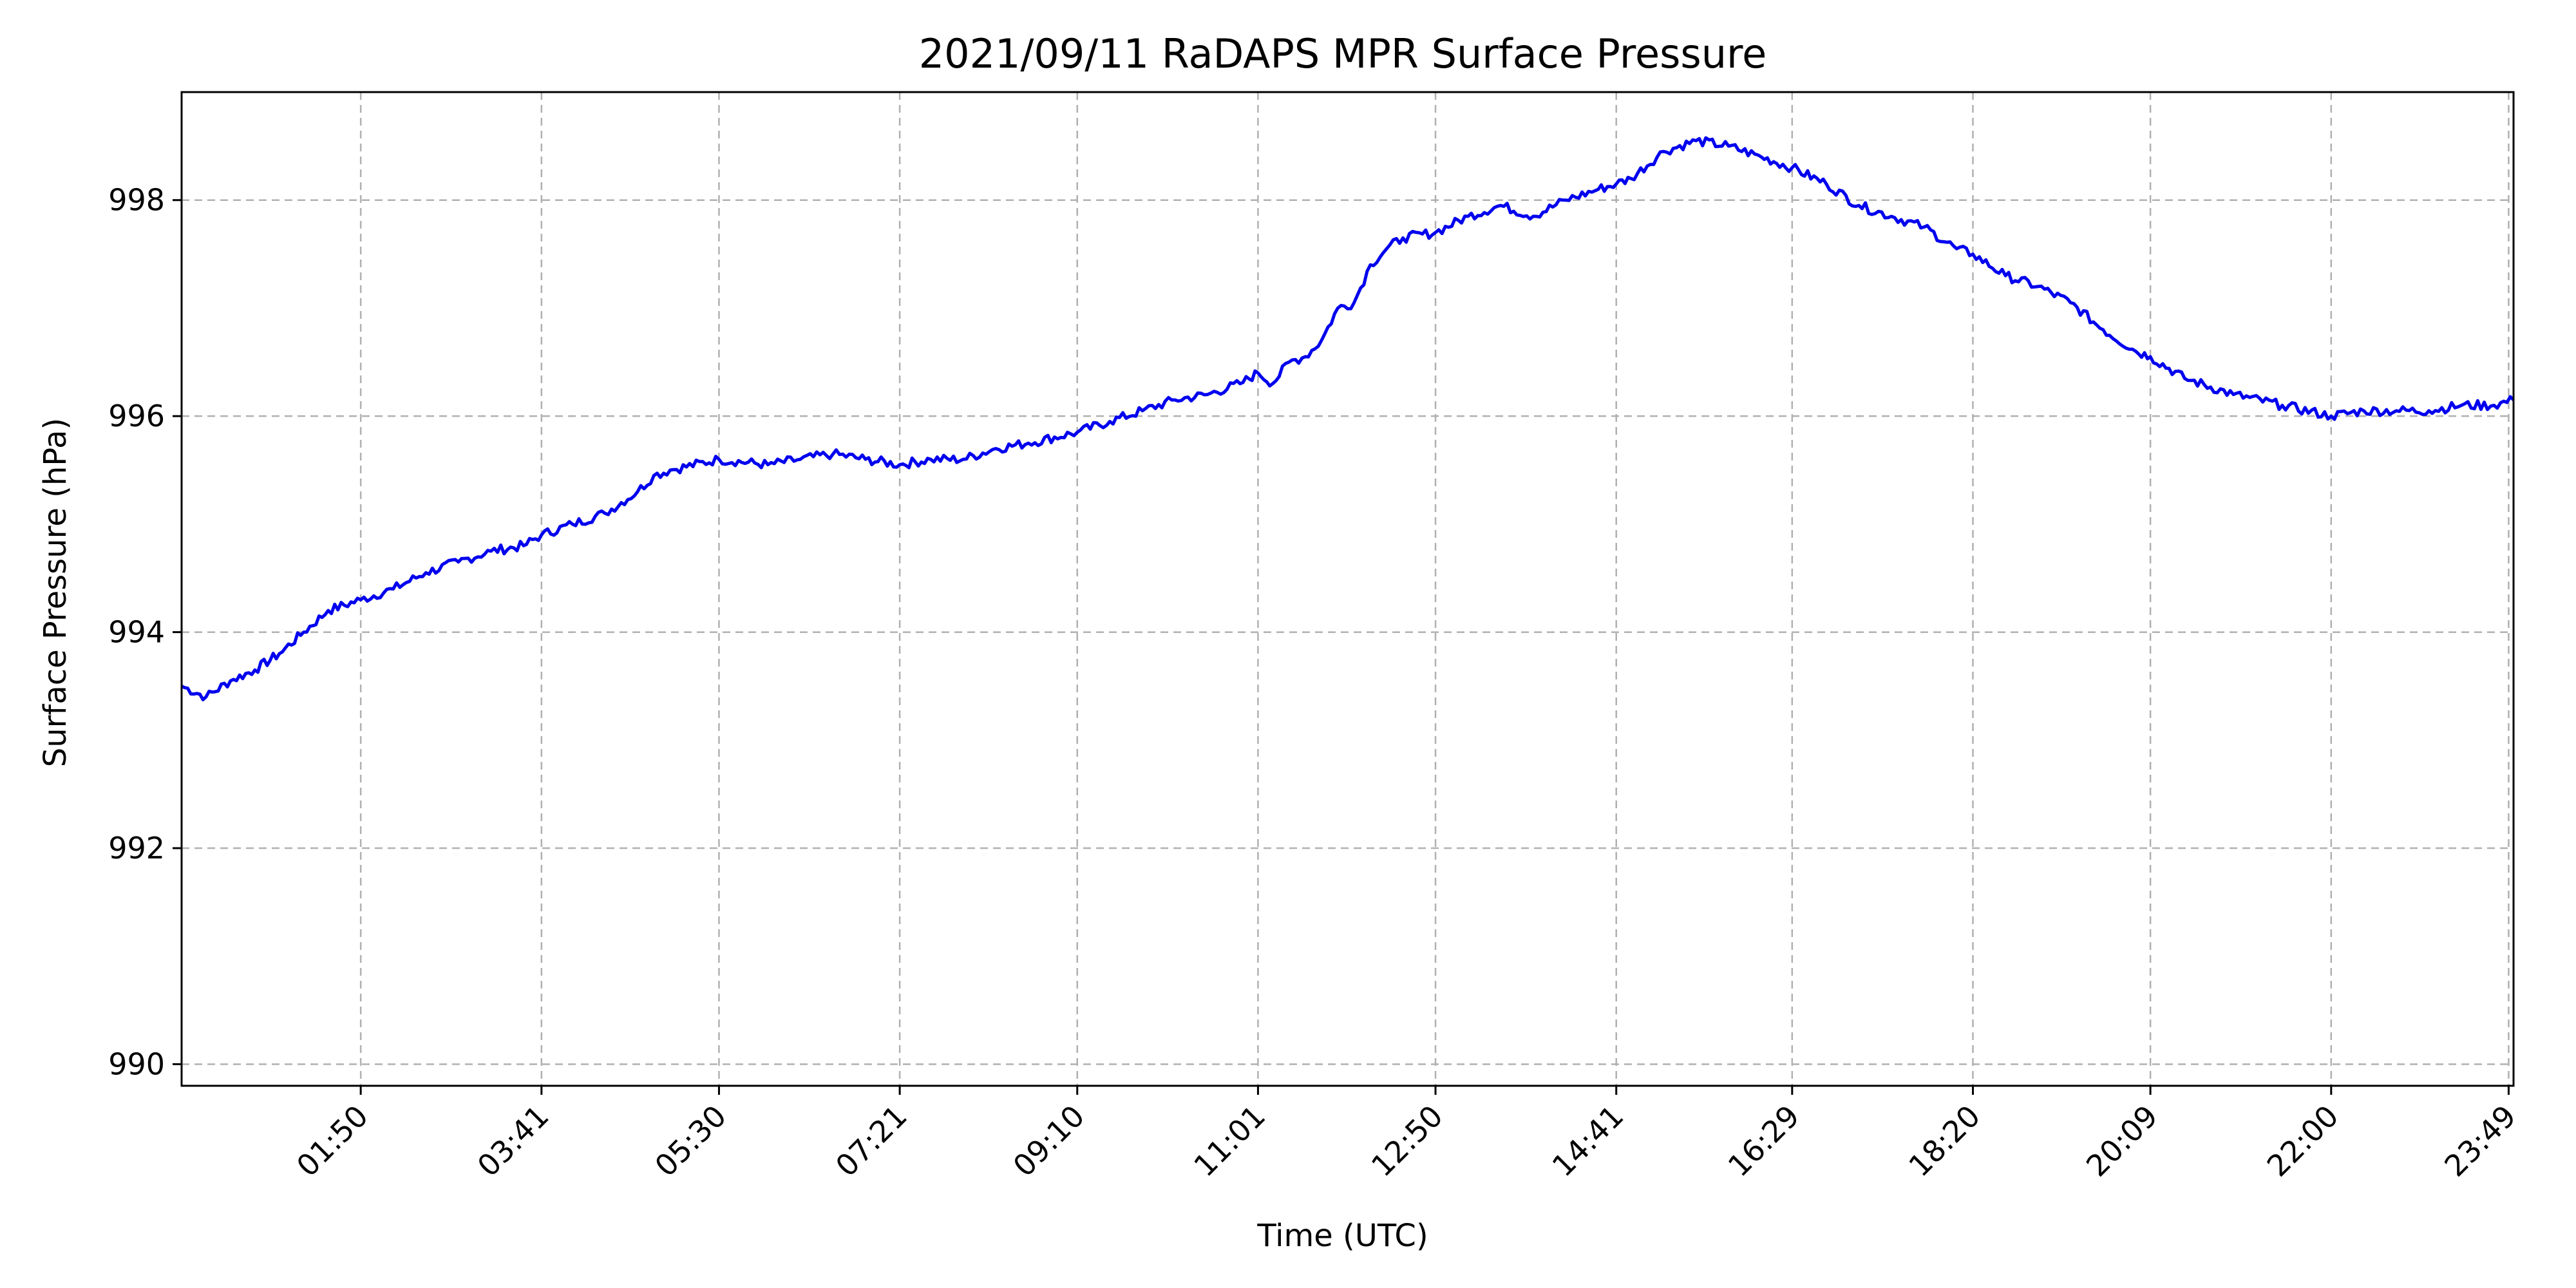 The height and width of the screenshot is (1288, 2576). What do you see at coordinates (1343, 54) in the screenshot?
I see `chart-title: 2021/09/11 RaDAPS MPR Surface Pressure` at bounding box center [1343, 54].